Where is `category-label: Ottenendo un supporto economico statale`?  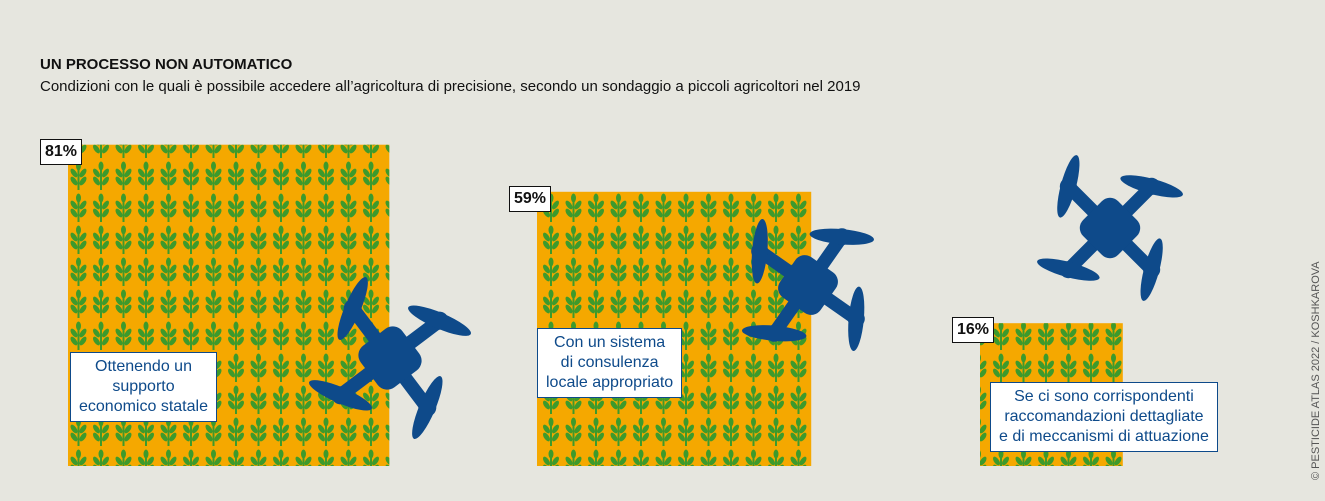 category-label: Ottenendo un supporto economico statale is located at coordinates (143, 387).